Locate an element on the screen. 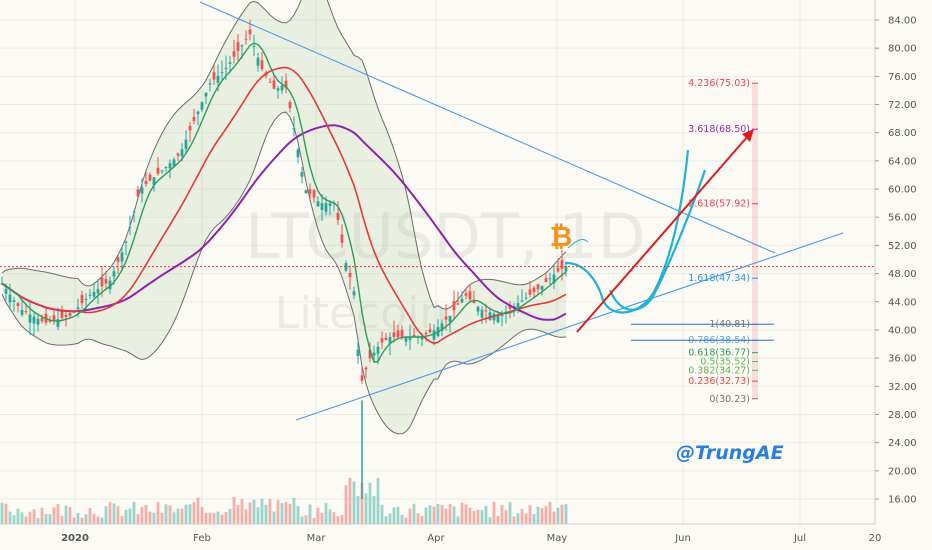  time-tick-label: Feb is located at coordinates (202, 538).